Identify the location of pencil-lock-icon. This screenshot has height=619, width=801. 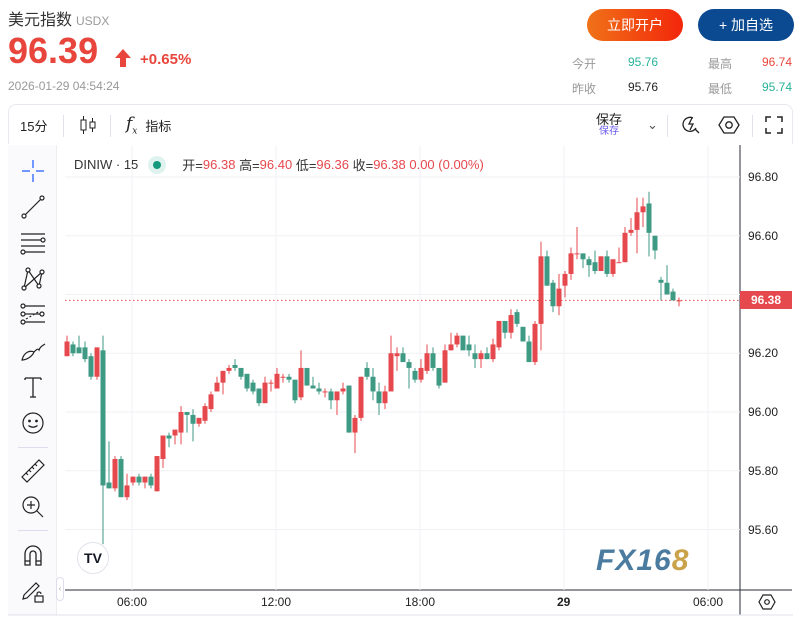
(33, 592).